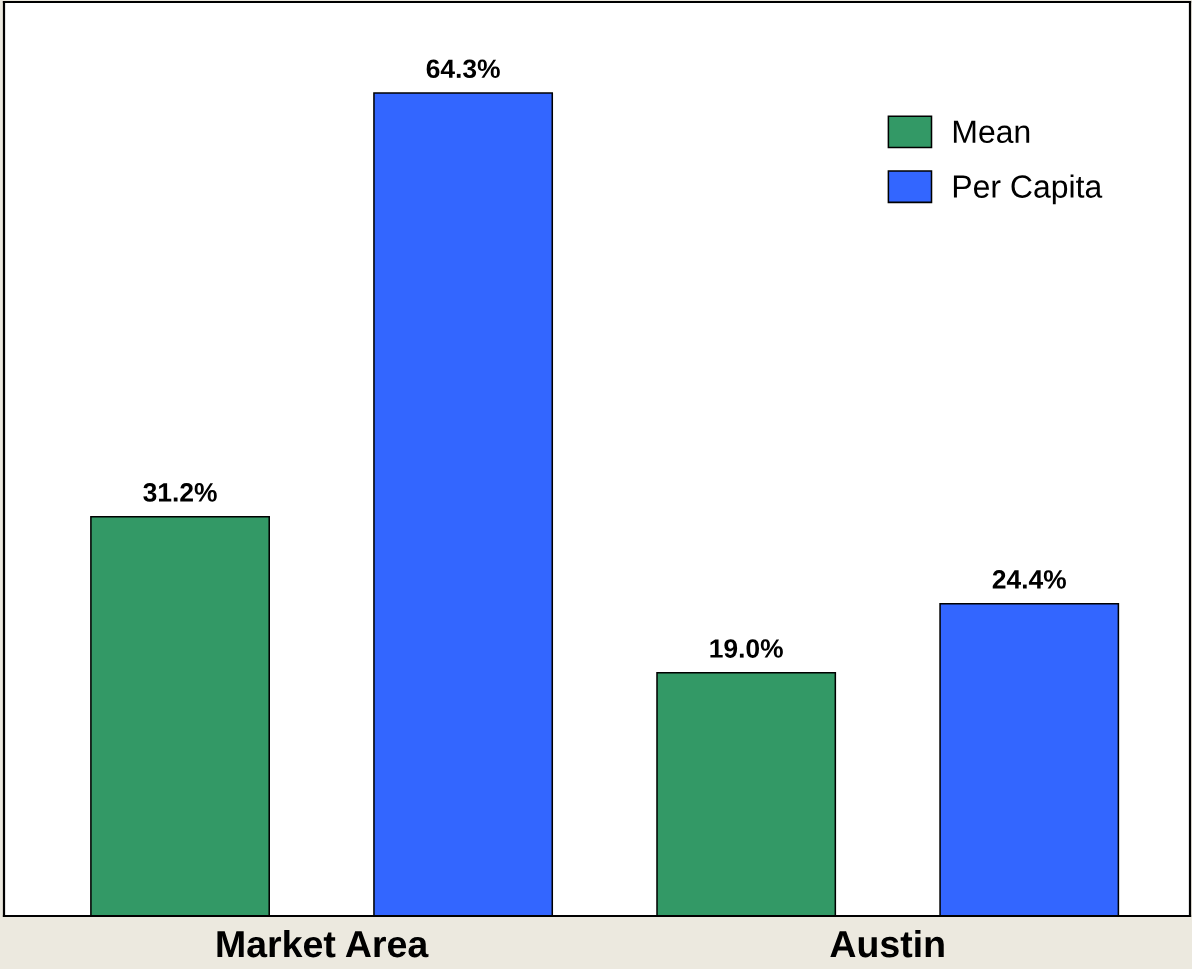 Image resolution: width=1192 pixels, height=969 pixels. What do you see at coordinates (887, 943) in the screenshot?
I see `x-tick-label: Austin` at bounding box center [887, 943].